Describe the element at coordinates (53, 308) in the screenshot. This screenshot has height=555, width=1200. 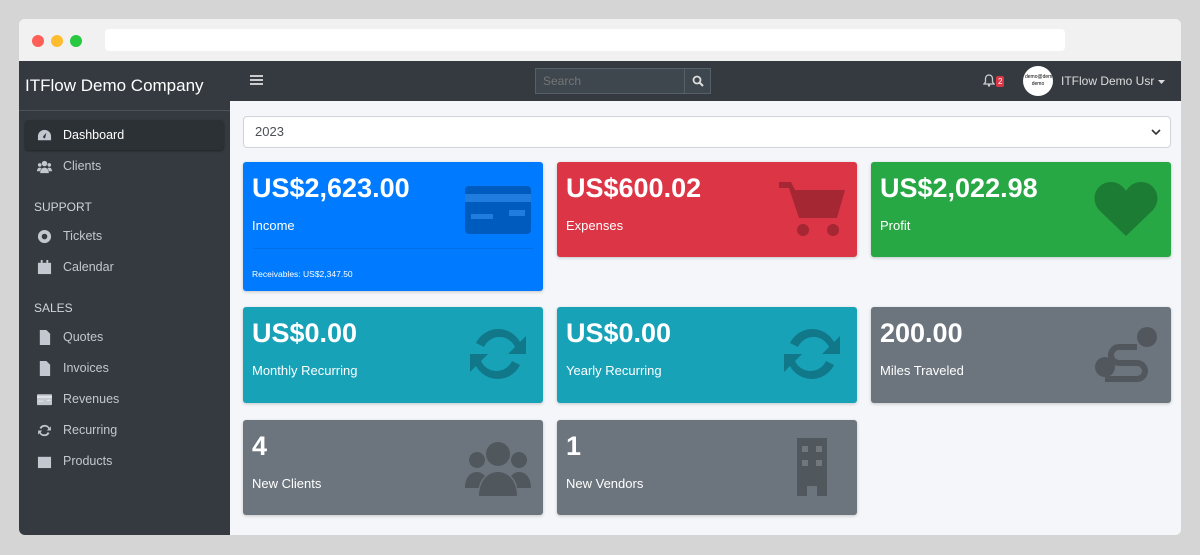
I see `nav-header-sales: SALES` at that location.